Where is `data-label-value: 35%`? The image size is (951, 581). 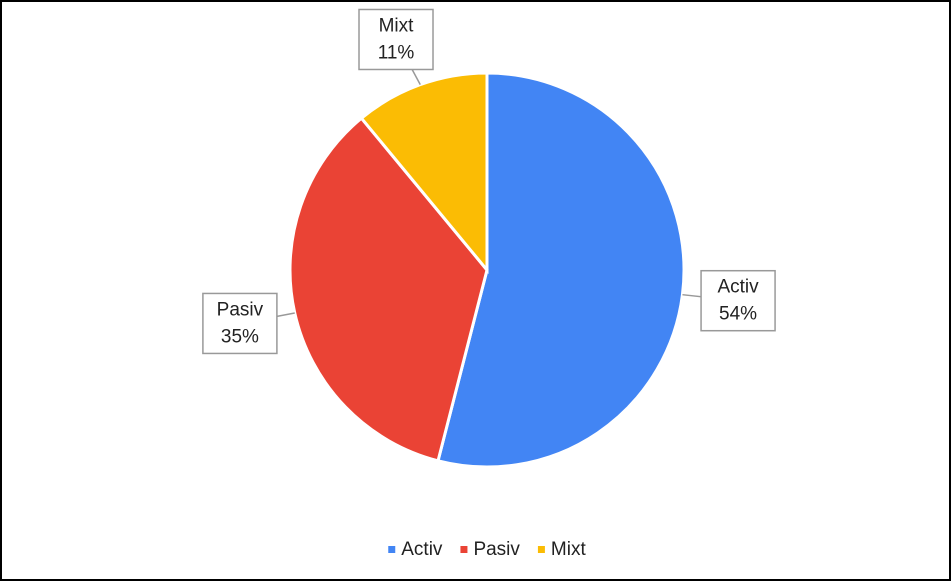
data-label-value: 35% is located at coordinates (240, 336).